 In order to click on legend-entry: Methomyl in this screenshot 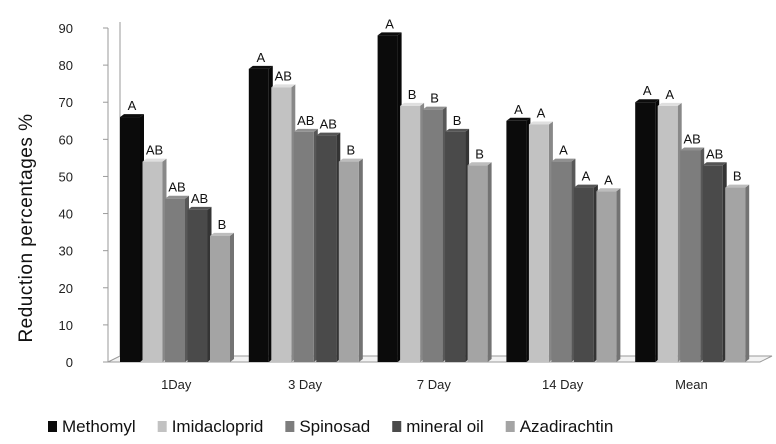, I will do `click(99, 426)`.